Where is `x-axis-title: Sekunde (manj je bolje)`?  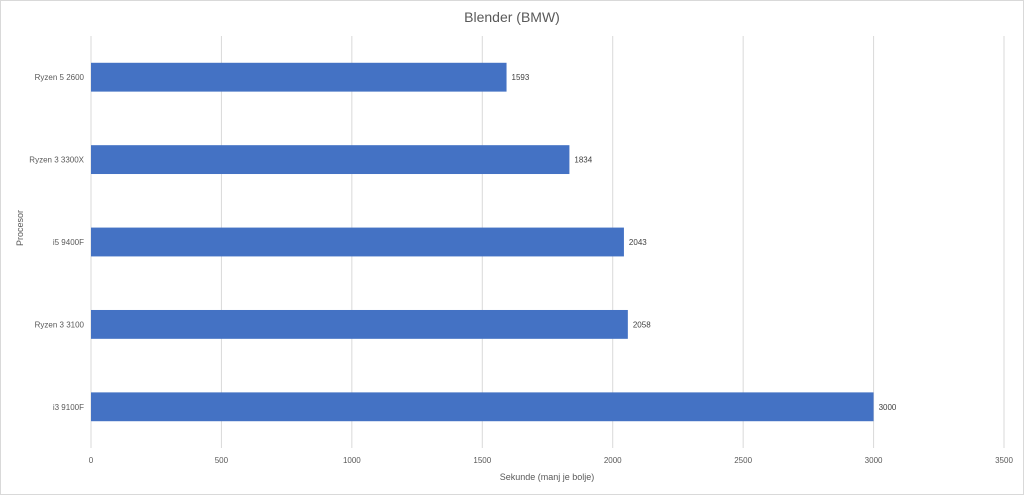
x-axis-title: Sekunde (manj je bolje) is located at coordinates (547, 477).